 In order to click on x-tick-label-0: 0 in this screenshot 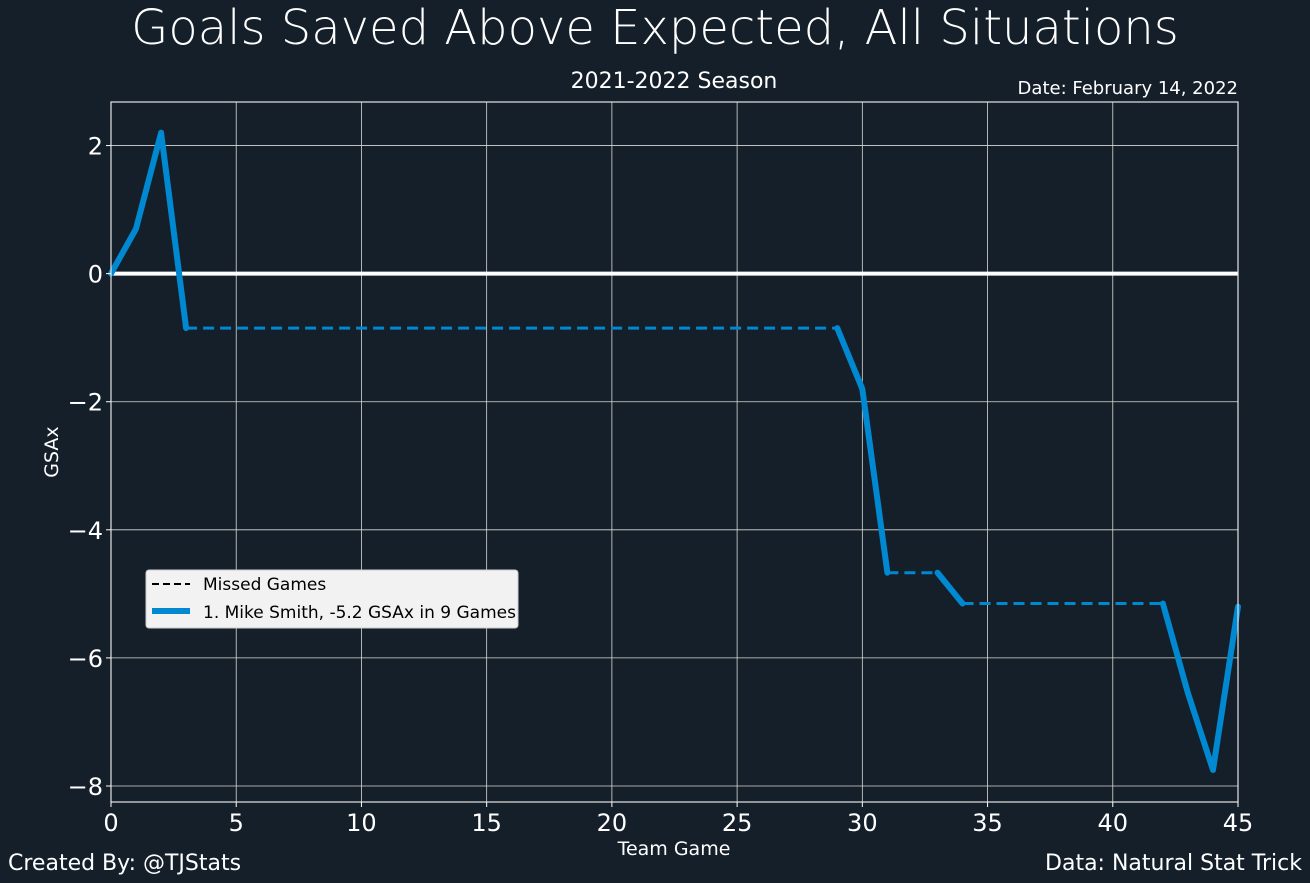, I will do `click(110, 823)`.